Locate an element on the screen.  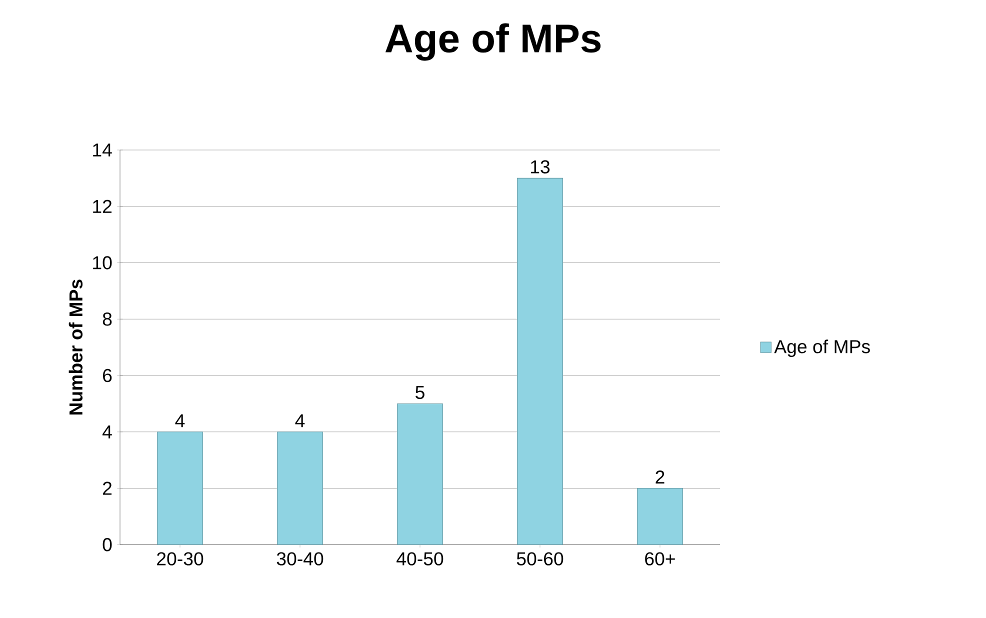
y-tick-label: 0 is located at coordinates (107, 545).